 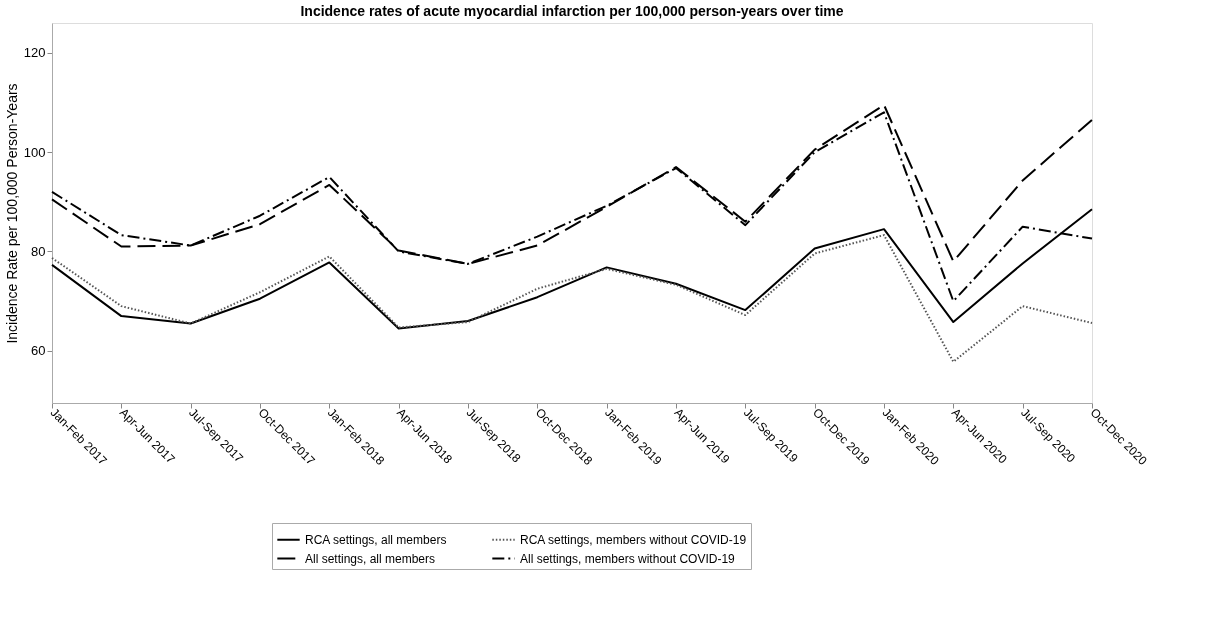 What do you see at coordinates (11, 213) in the screenshot?
I see `y-axis-title: Incidence Rate per 100,000 Person-Years` at bounding box center [11, 213].